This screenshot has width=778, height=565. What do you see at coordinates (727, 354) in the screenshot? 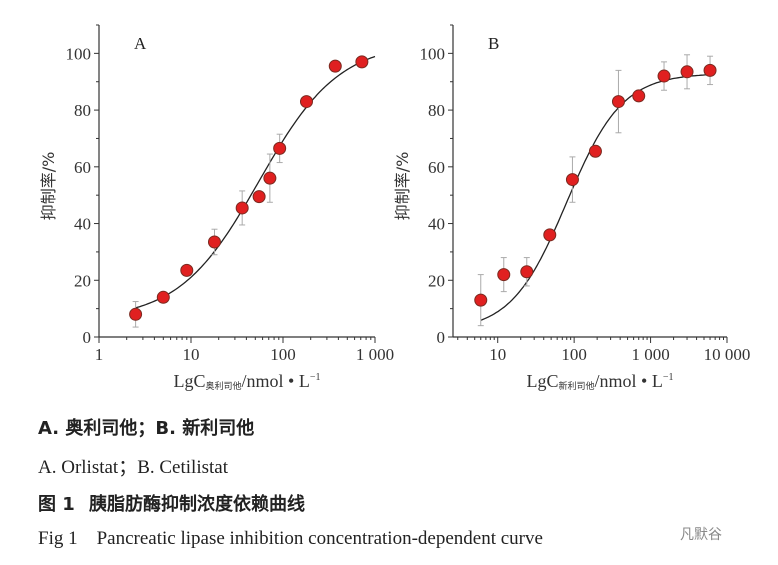
I see `x-tick-label: 10 000` at bounding box center [727, 354].